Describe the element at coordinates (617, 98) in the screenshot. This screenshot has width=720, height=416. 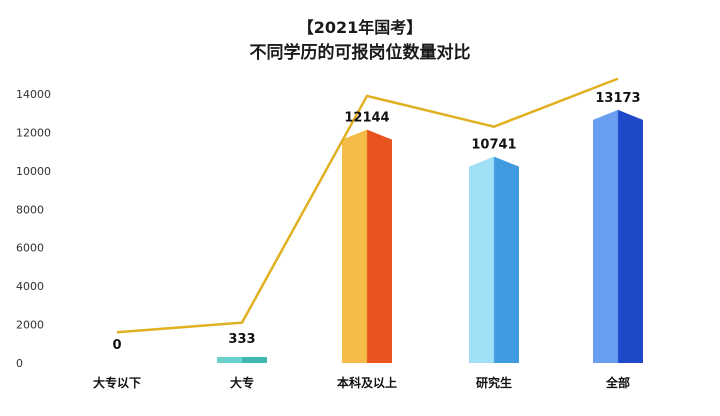
I see `value-label: 13173` at that location.